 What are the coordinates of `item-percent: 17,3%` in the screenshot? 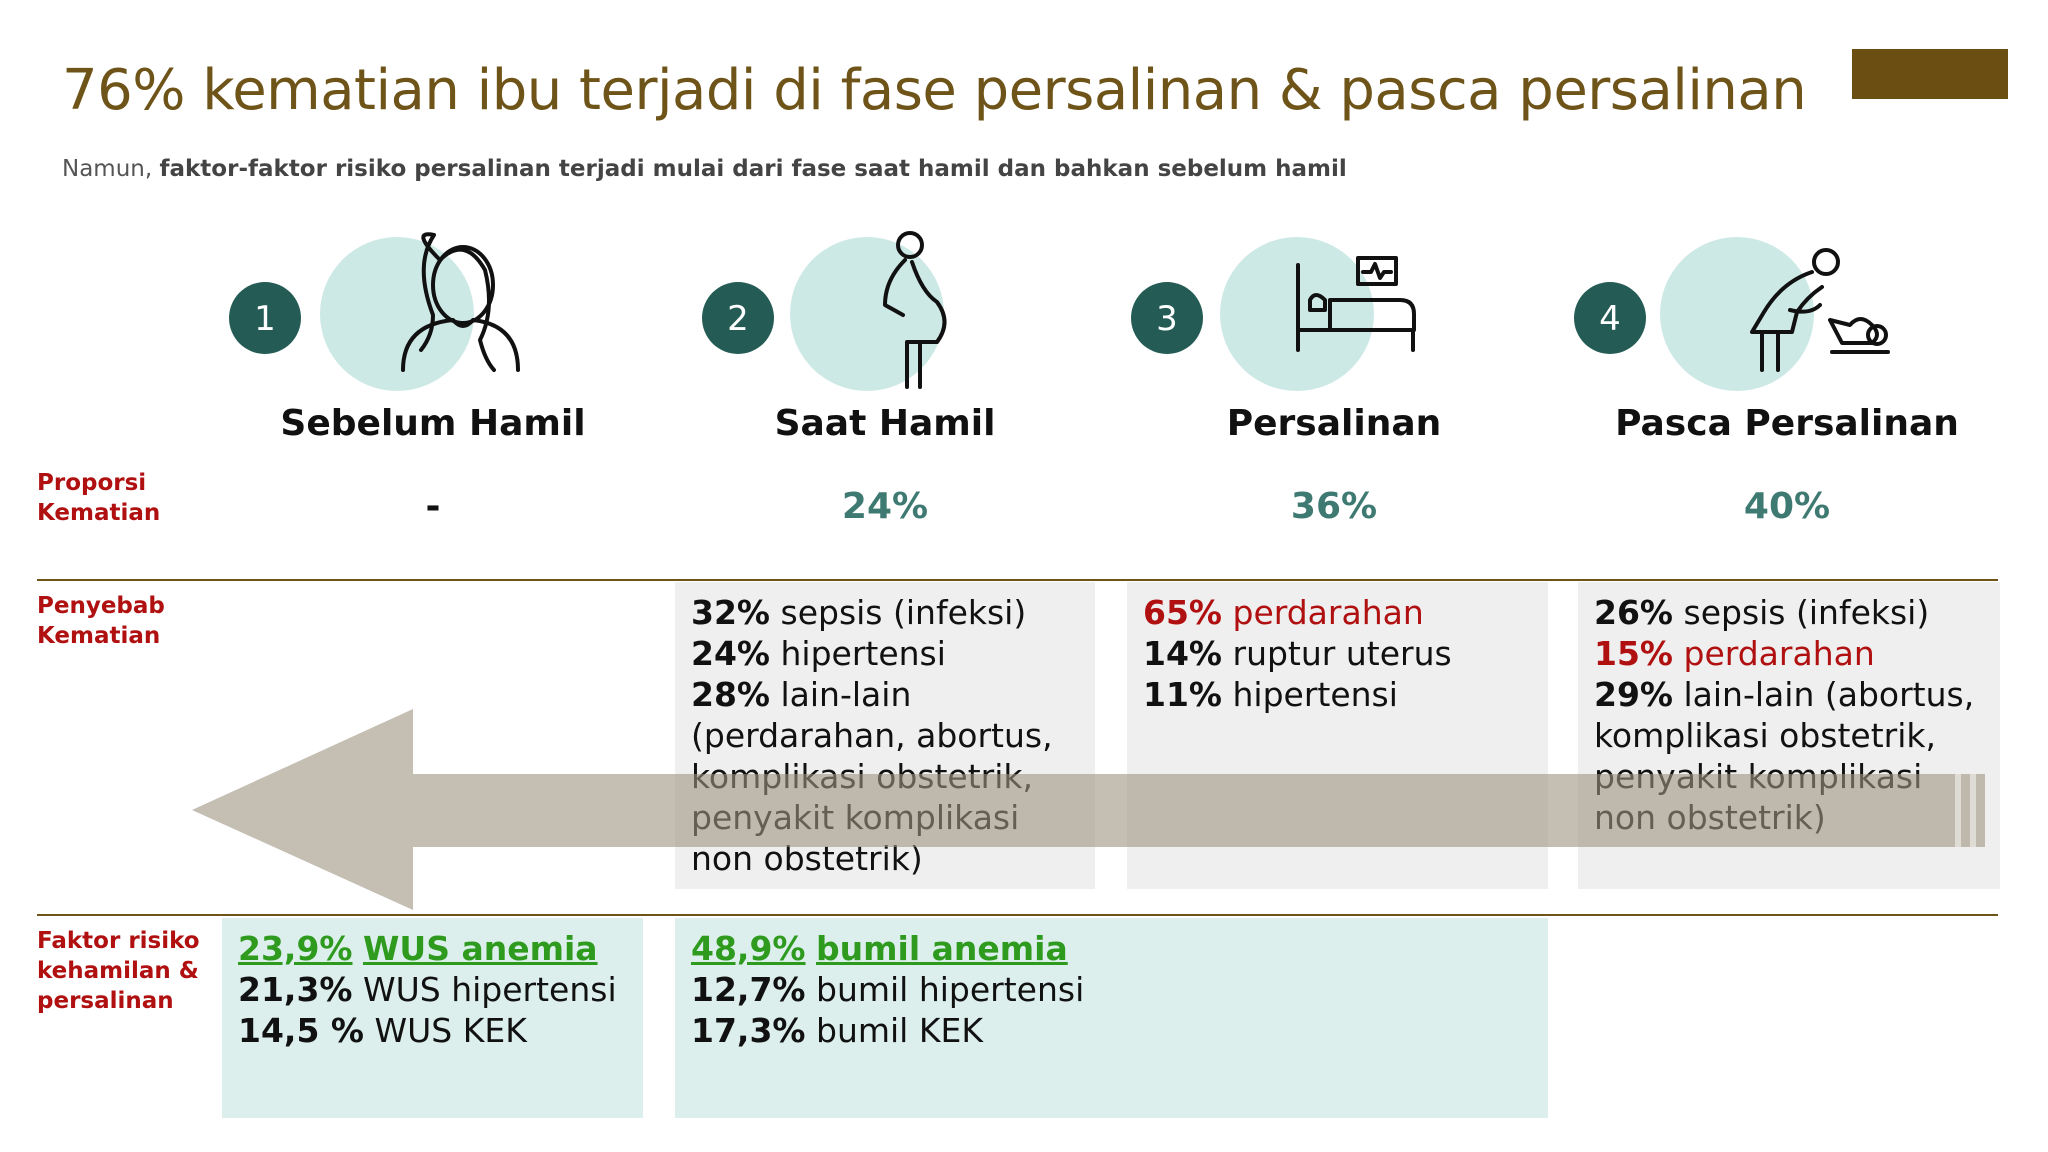 It's located at (748, 1030).